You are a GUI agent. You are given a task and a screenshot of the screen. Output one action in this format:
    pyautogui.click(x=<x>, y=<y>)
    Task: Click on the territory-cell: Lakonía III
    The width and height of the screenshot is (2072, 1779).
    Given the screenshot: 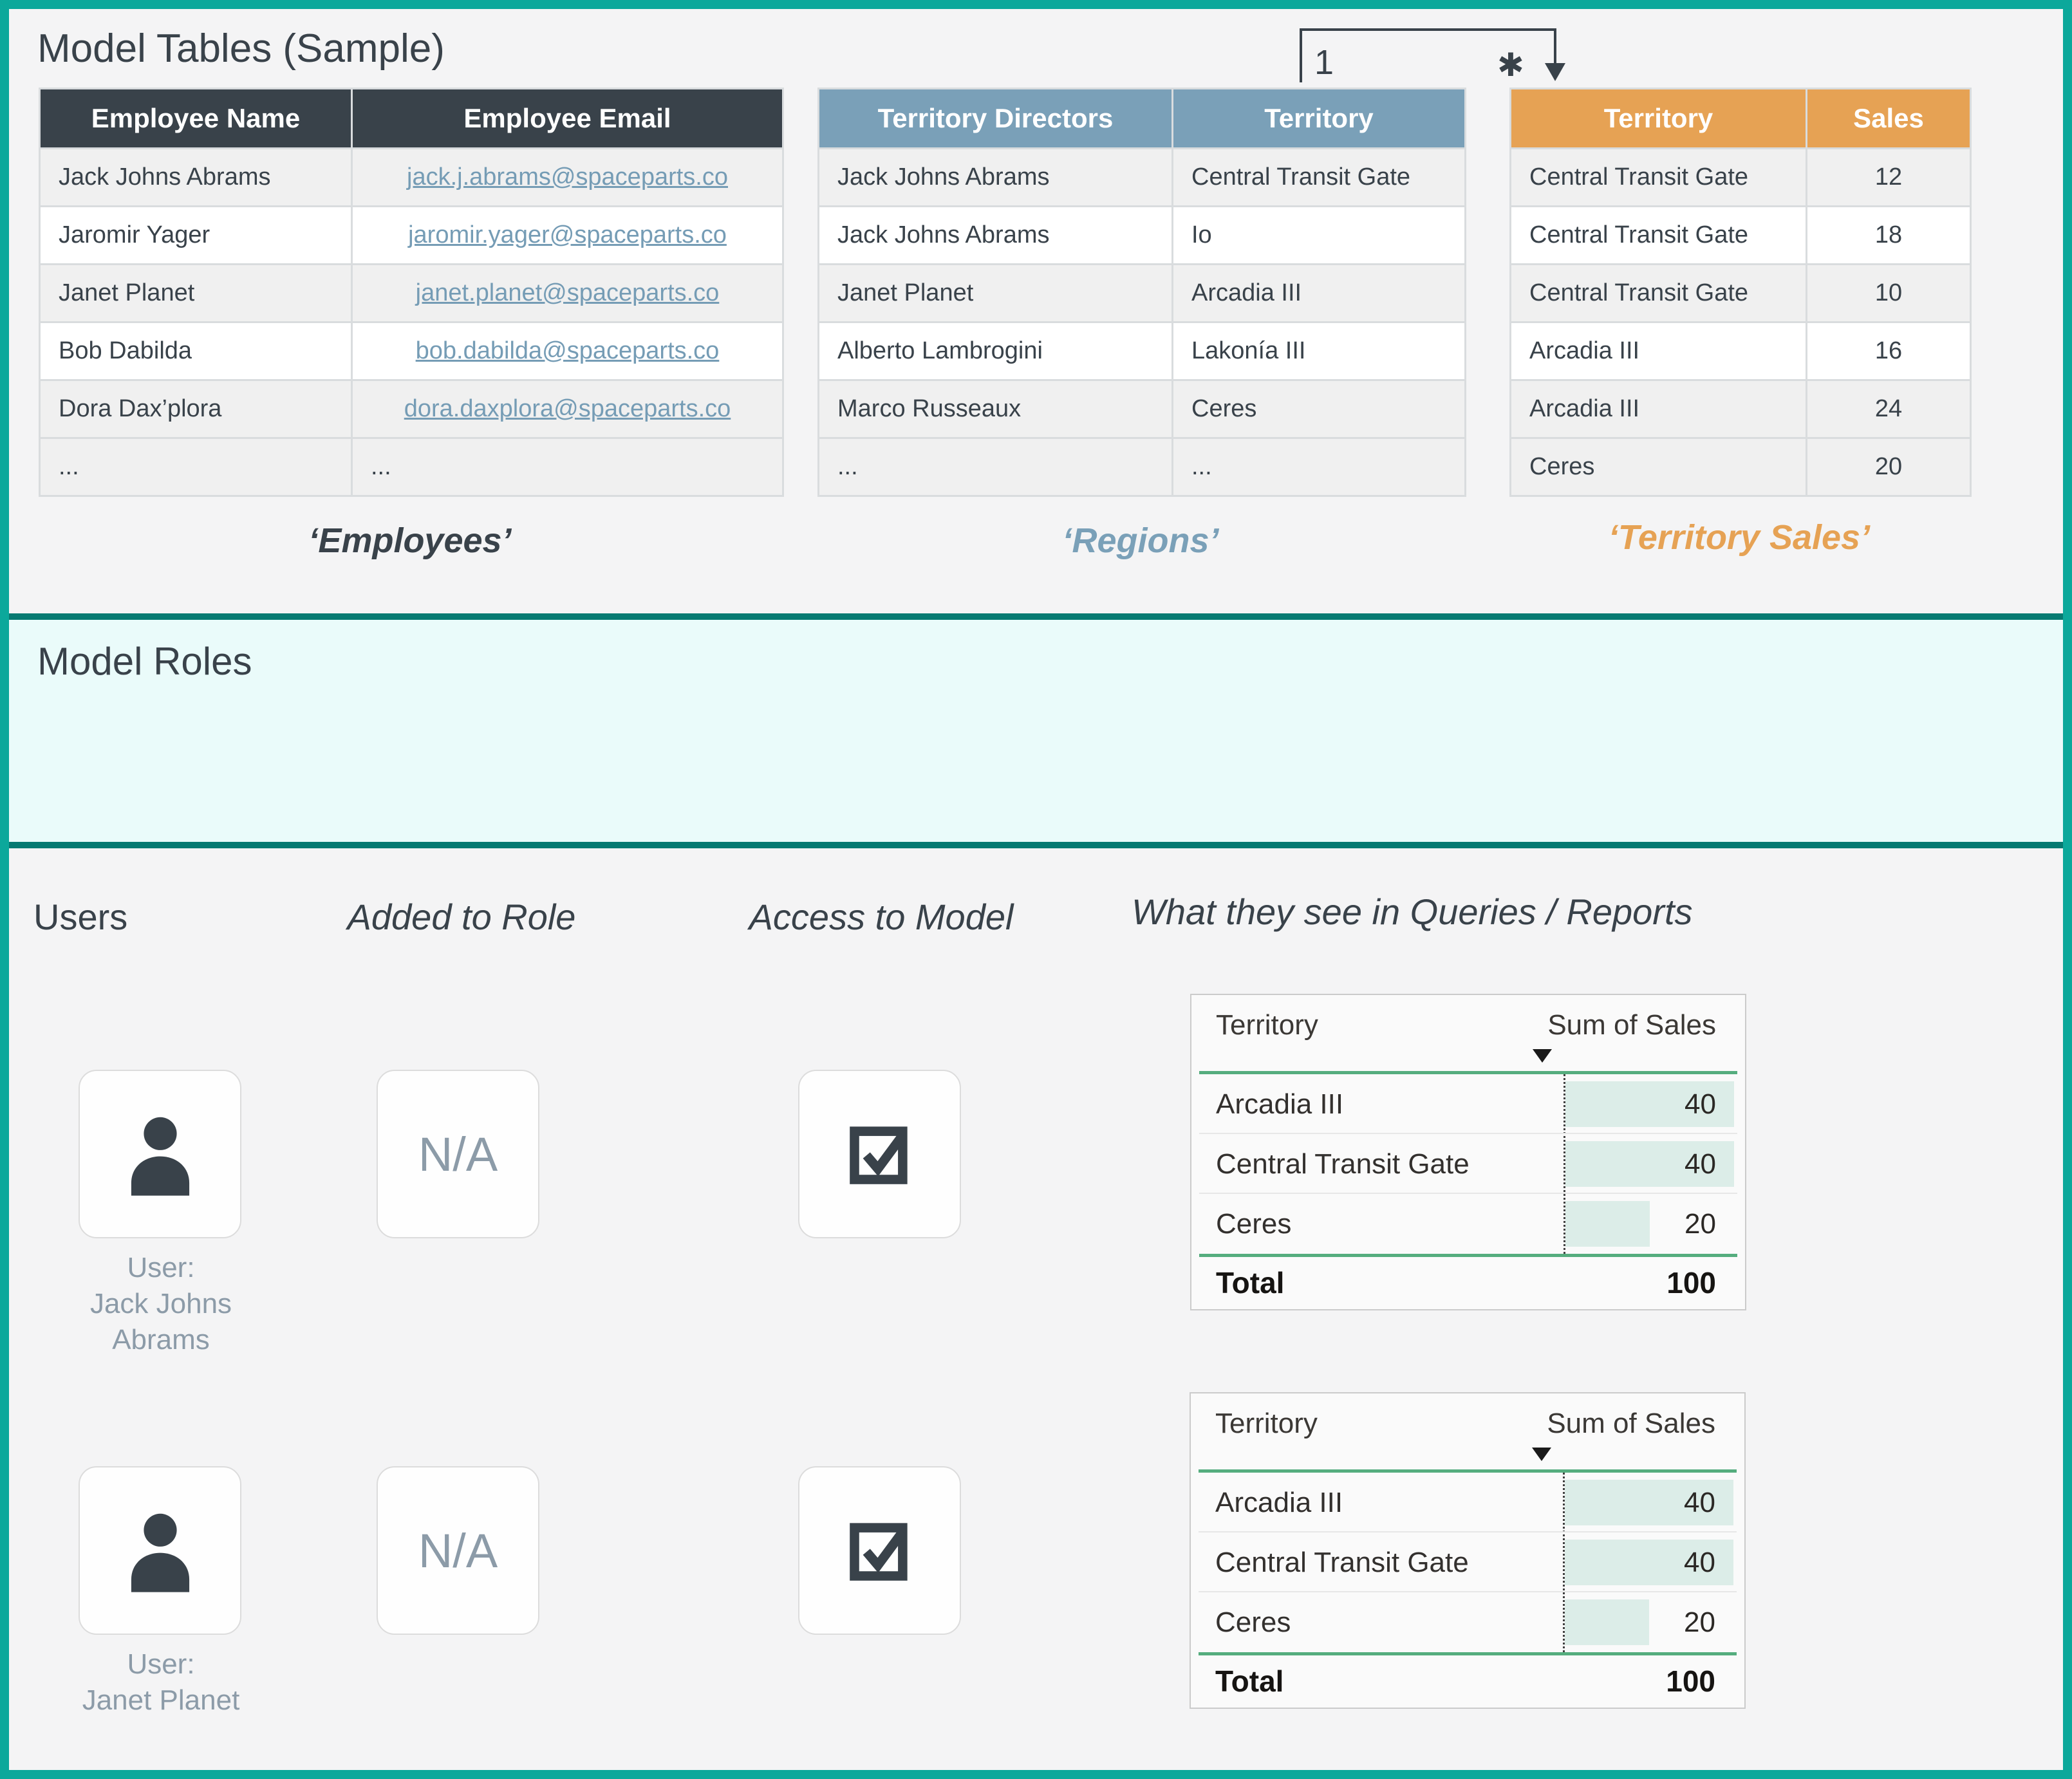 What is the action you would take?
    pyautogui.click(x=1318, y=351)
    